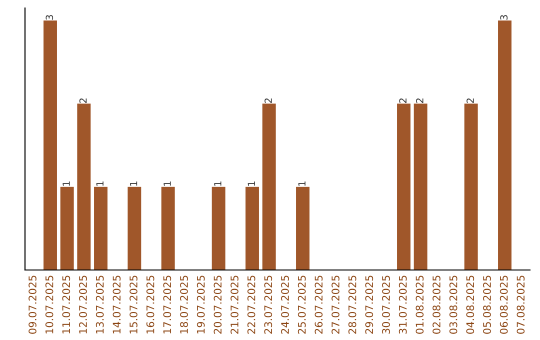  What do you see at coordinates (251, 305) in the screenshot?
I see `x-tick-label: 22.07.2025` at bounding box center [251, 305].